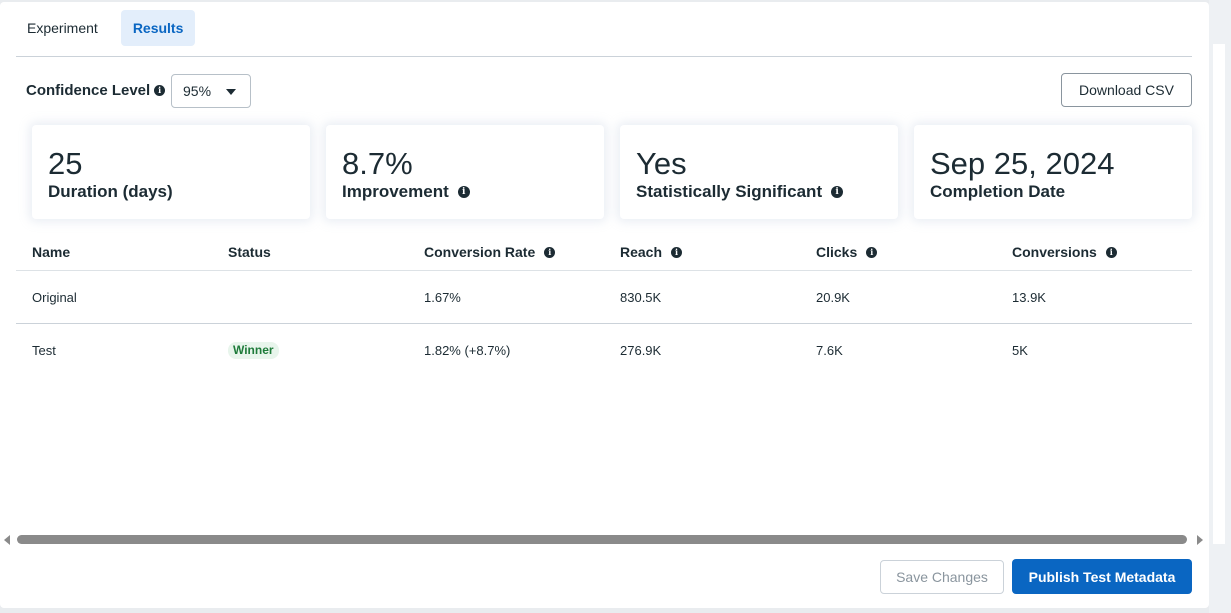  I want to click on cell-conversions: 5K, so click(1020, 350).